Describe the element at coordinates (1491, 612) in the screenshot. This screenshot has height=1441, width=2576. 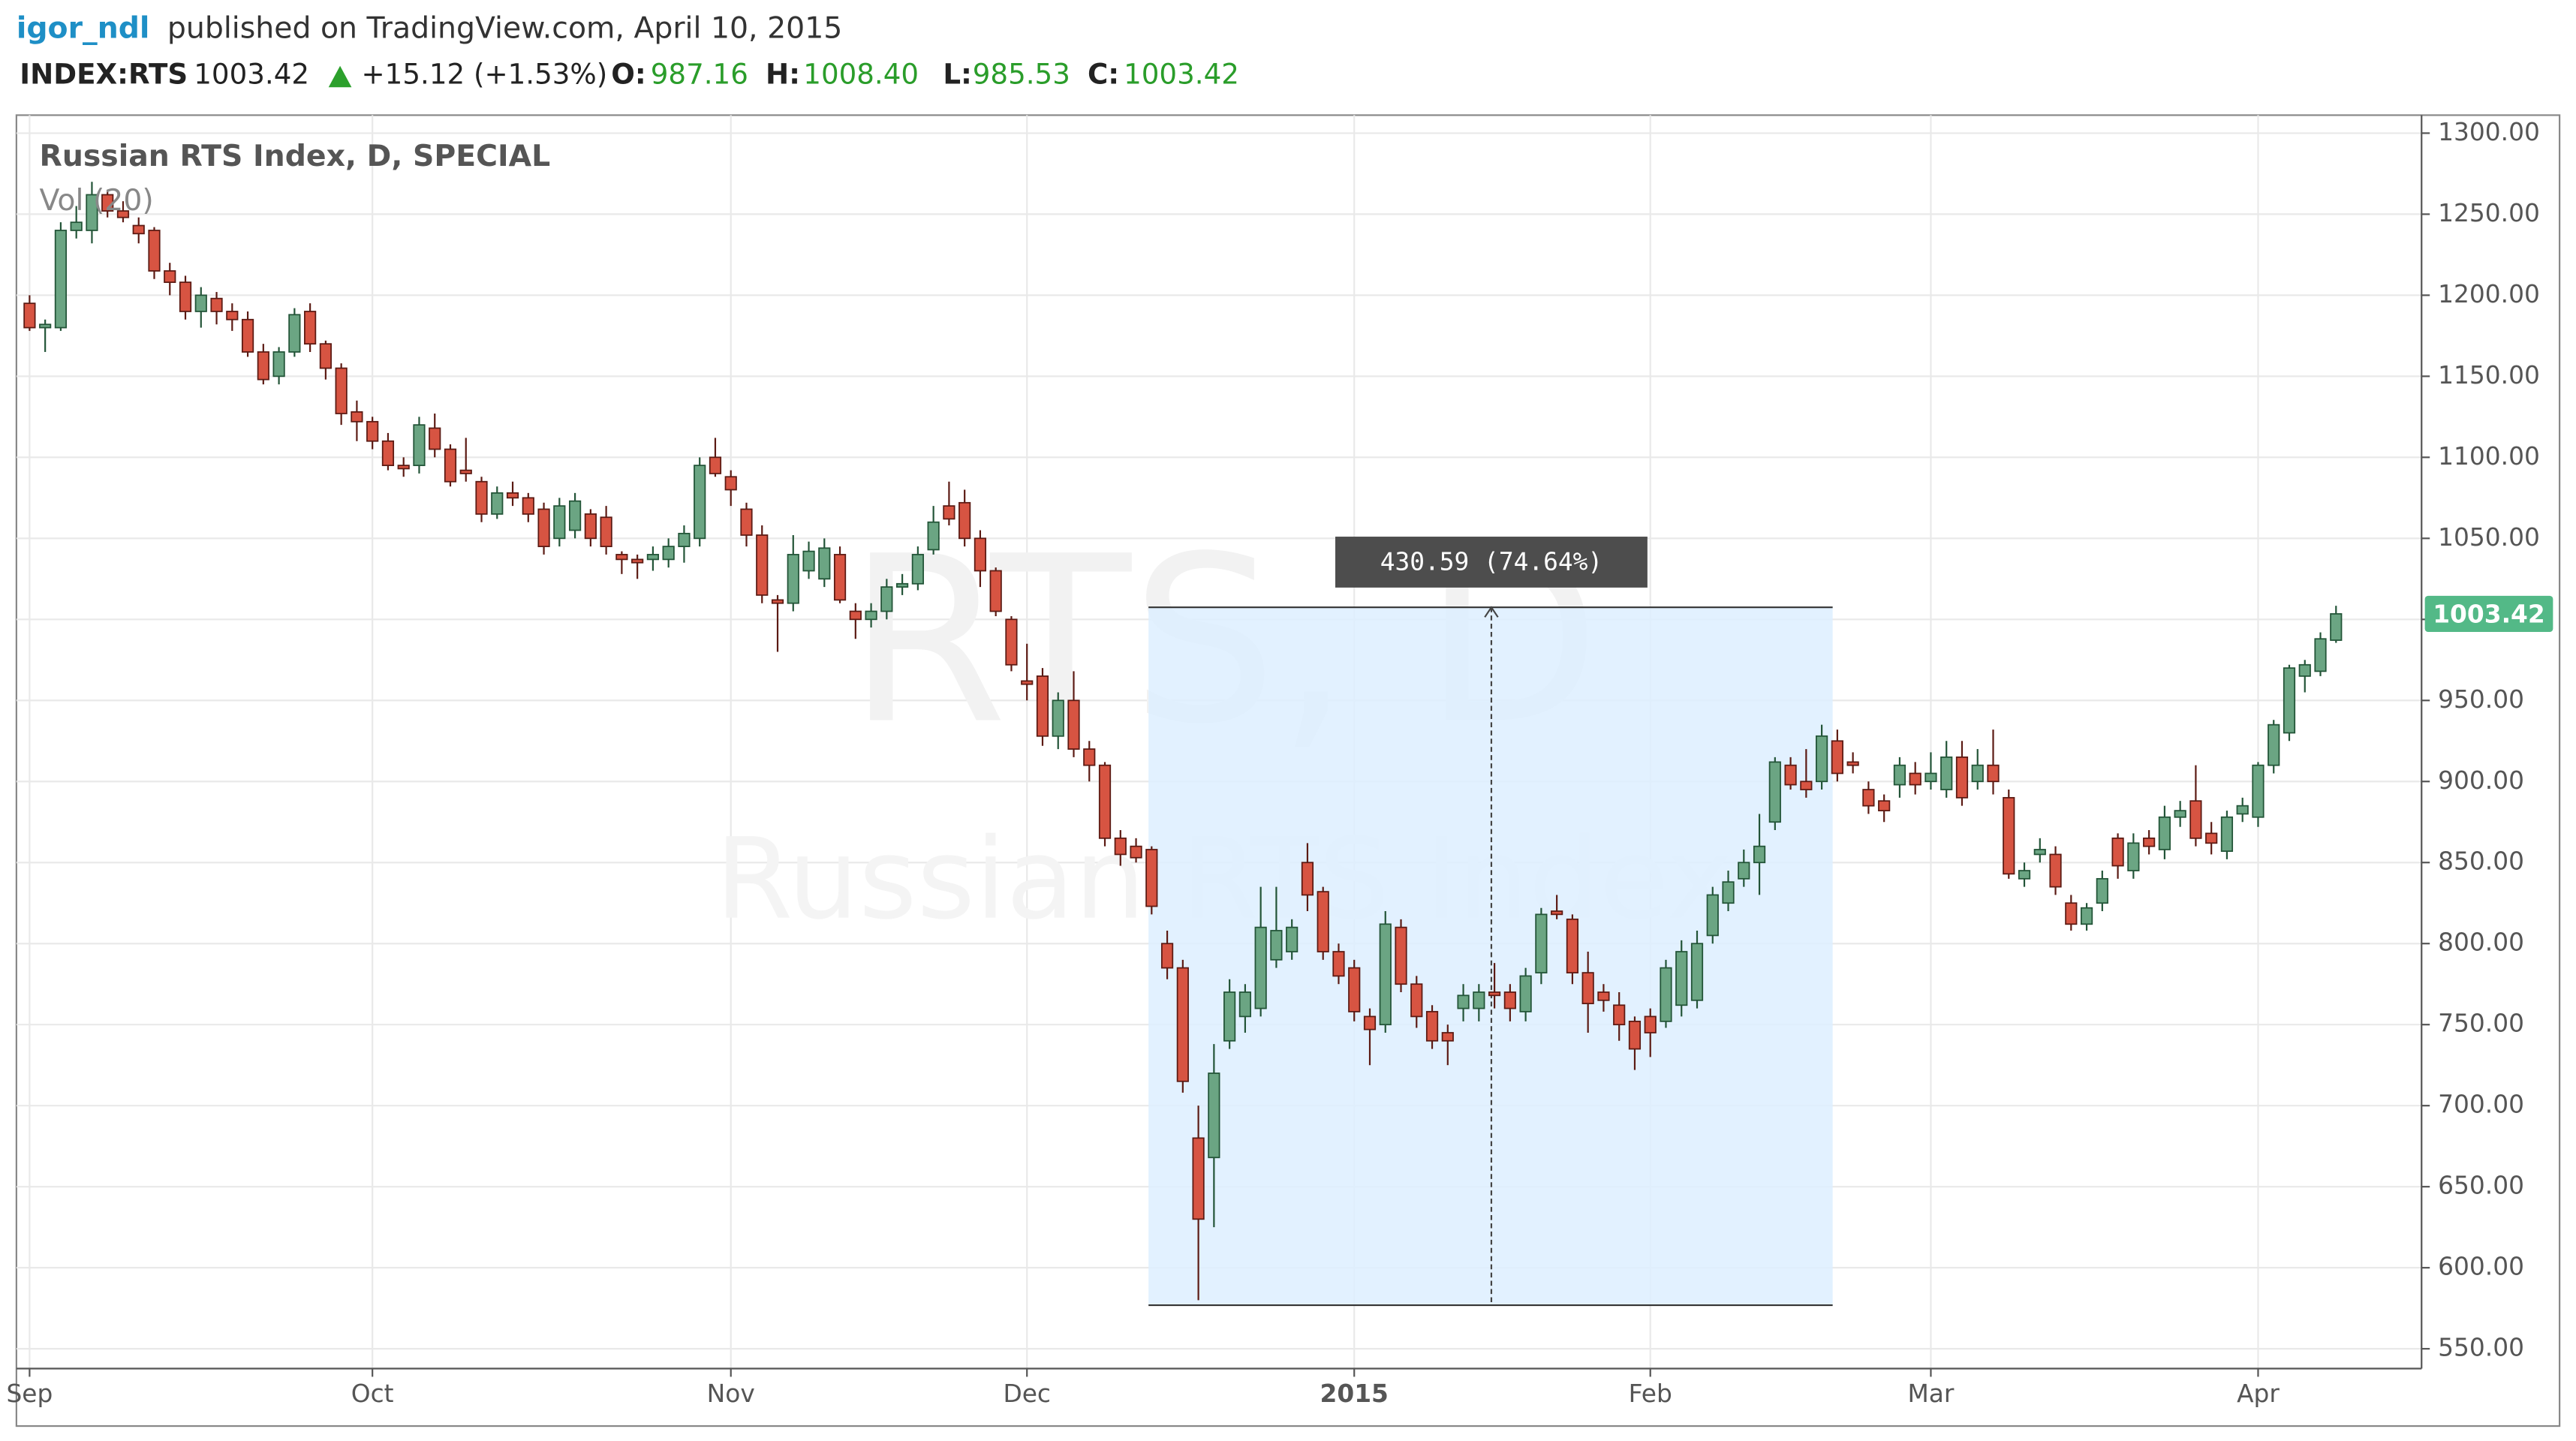
I see `measure-arrow-head` at that location.